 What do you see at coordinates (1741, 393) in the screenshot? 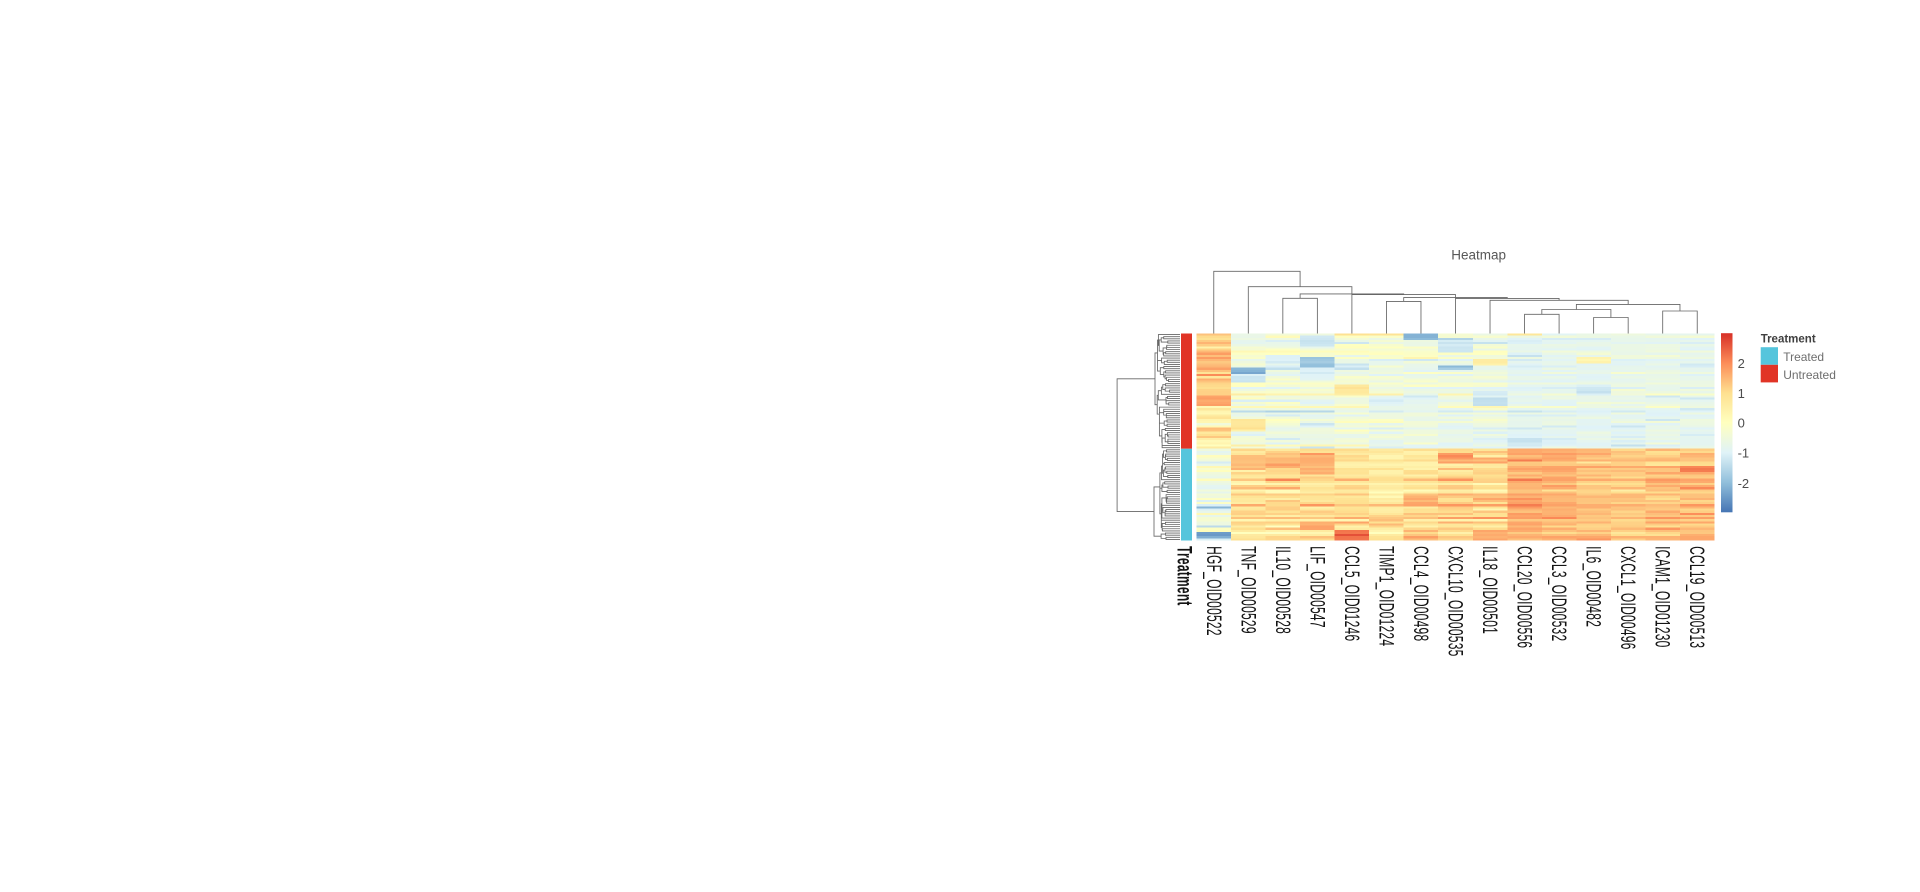
I see `svg-text: 1` at bounding box center [1741, 393].